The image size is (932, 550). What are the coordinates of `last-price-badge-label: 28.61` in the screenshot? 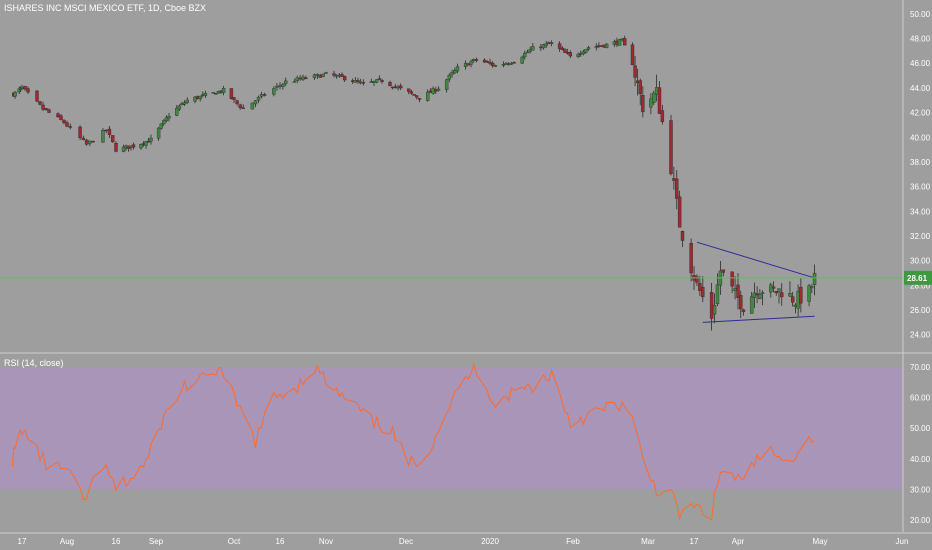 It's located at (917, 278).